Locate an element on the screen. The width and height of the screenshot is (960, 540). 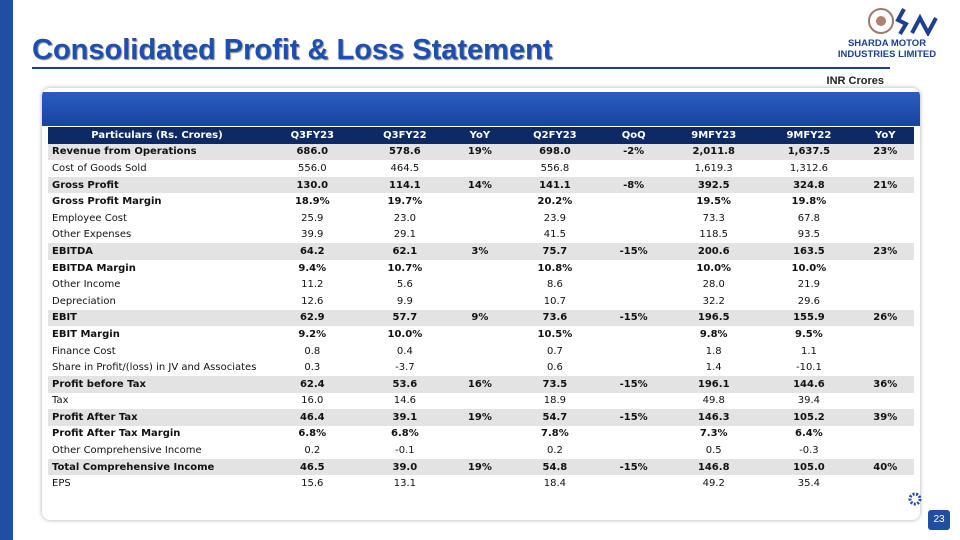
row-label: Gross Profit Margin is located at coordinates (107, 202).